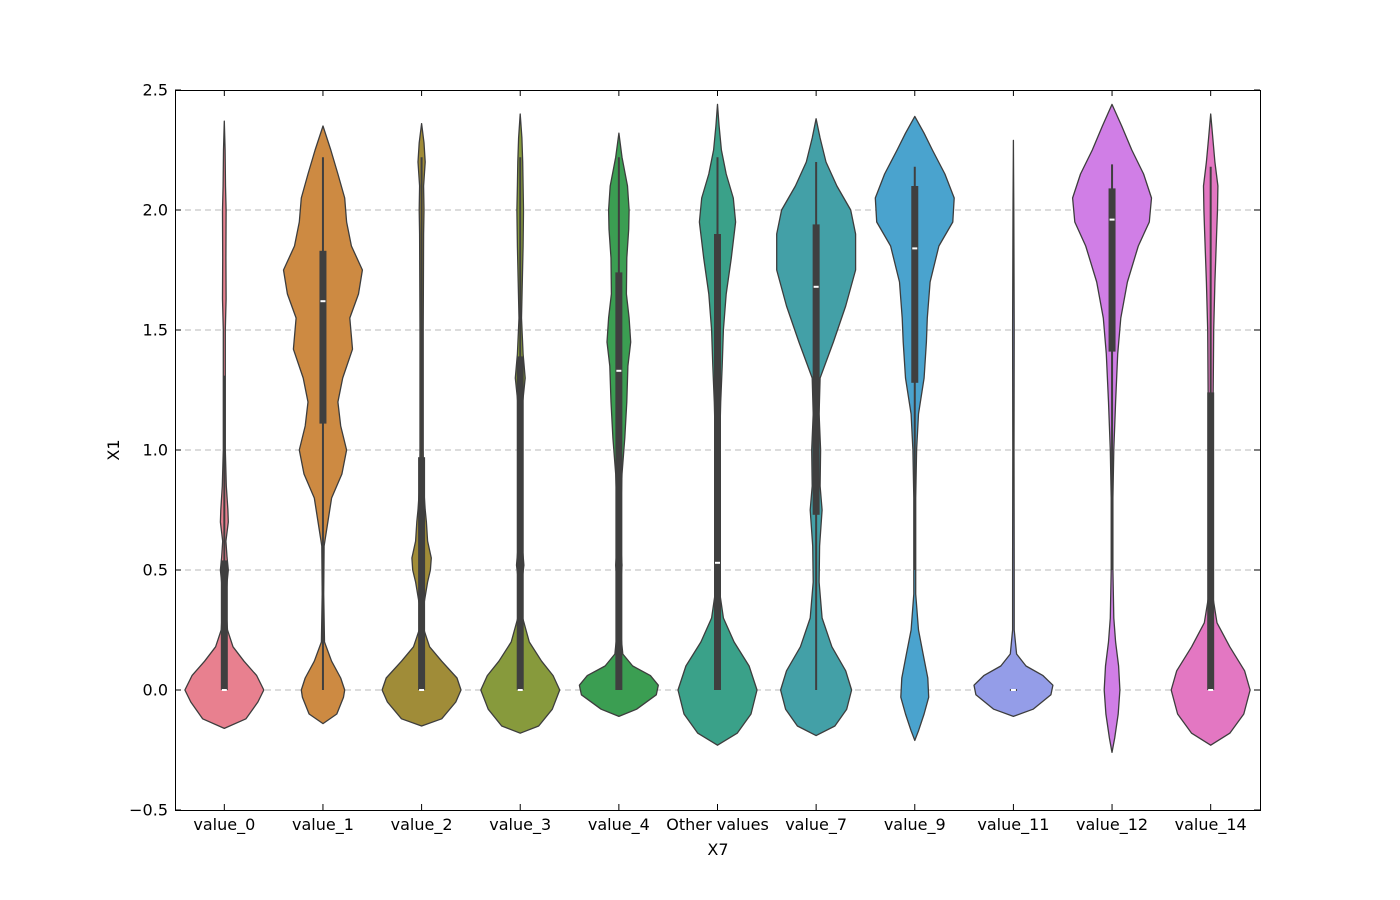 The height and width of the screenshot is (900, 1400). I want to click on y-tick-label: 0.5, so click(155, 570).